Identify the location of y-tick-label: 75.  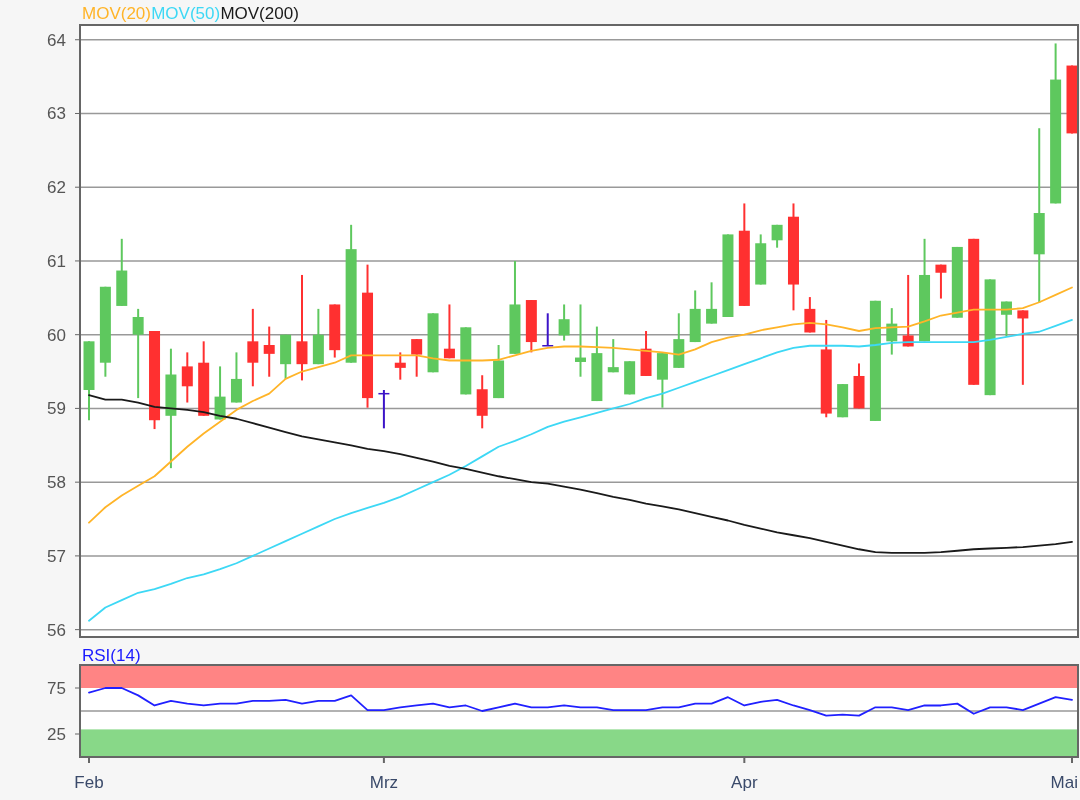
(56, 688).